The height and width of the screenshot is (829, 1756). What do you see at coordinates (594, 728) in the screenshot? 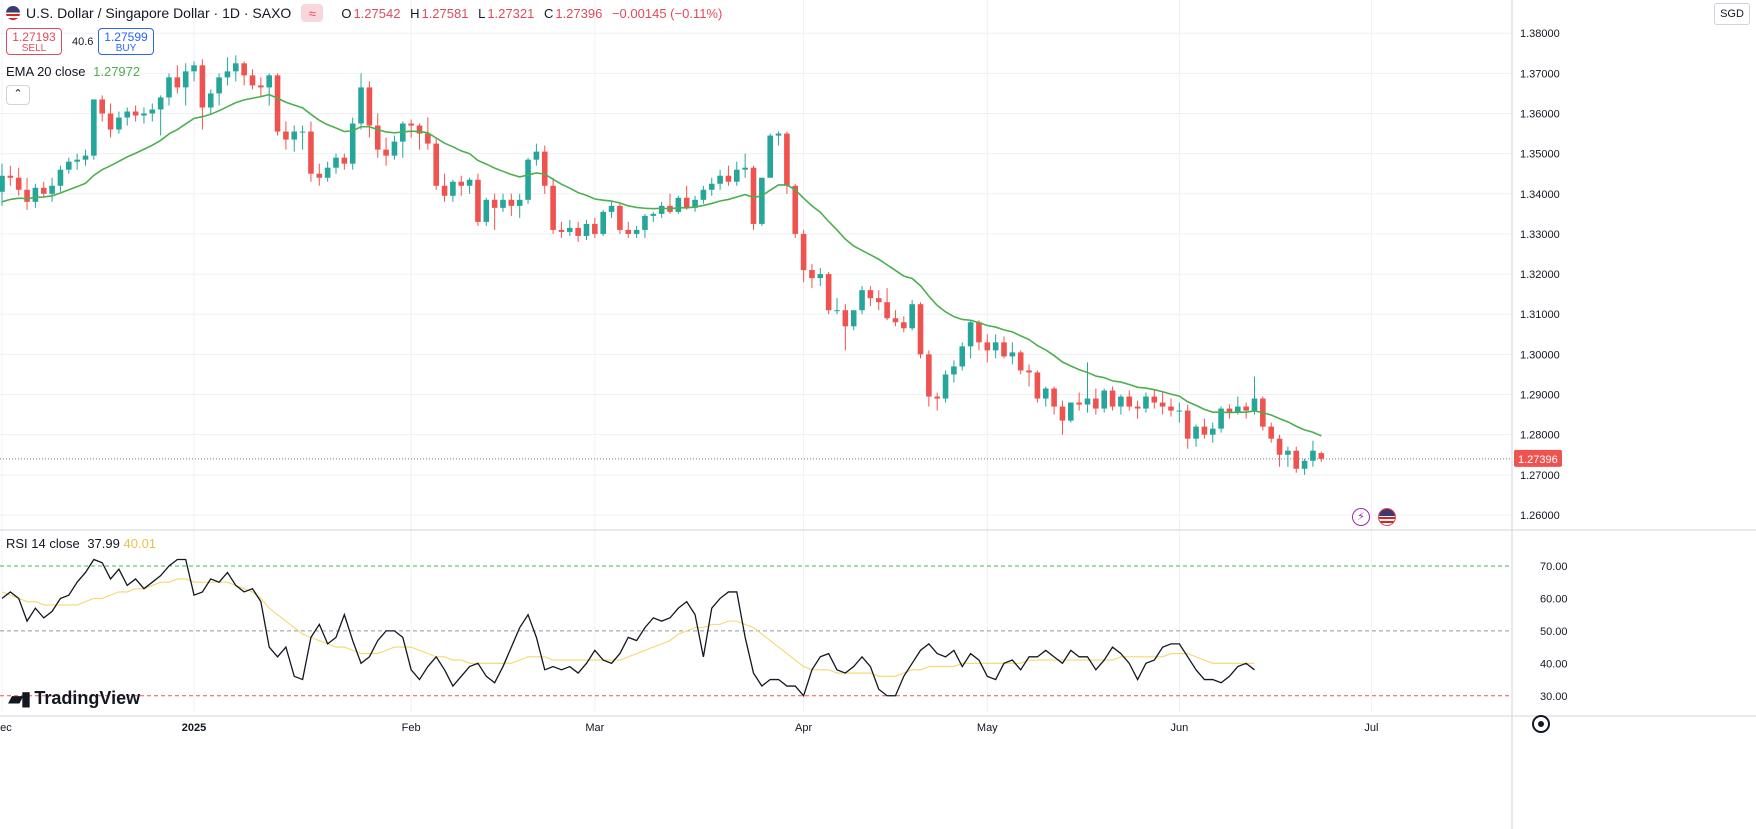
I see `time-tick-label: Mar` at bounding box center [594, 728].